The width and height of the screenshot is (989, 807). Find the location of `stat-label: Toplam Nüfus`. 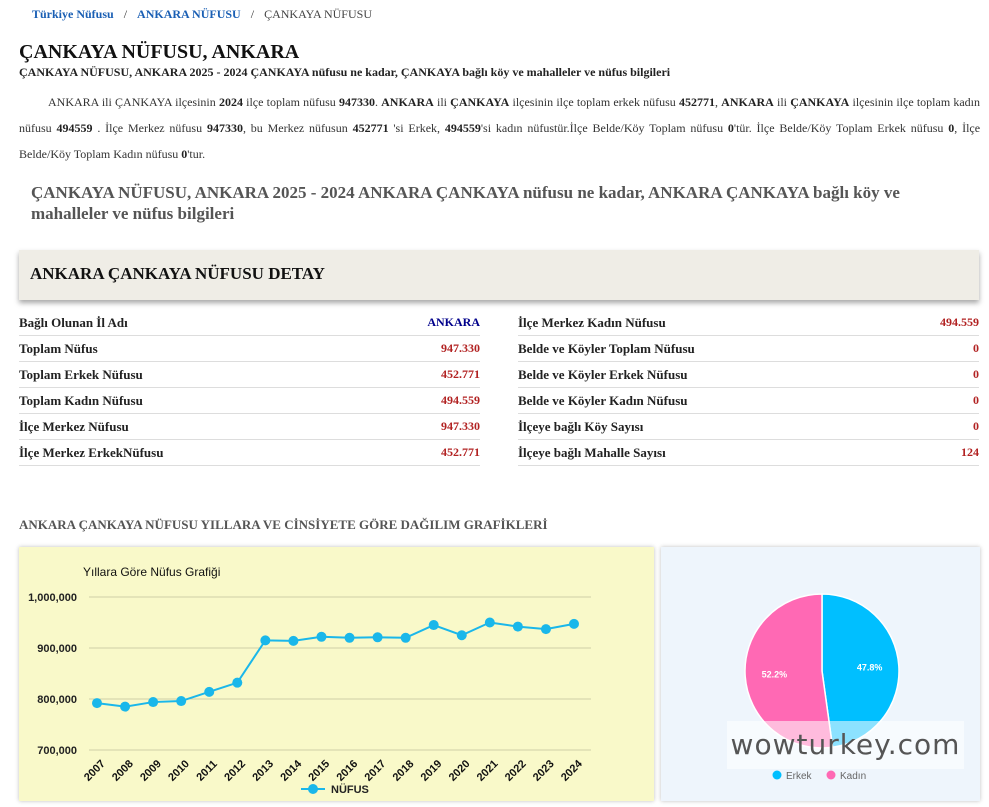

stat-label: Toplam Nüfus is located at coordinates (58, 348).